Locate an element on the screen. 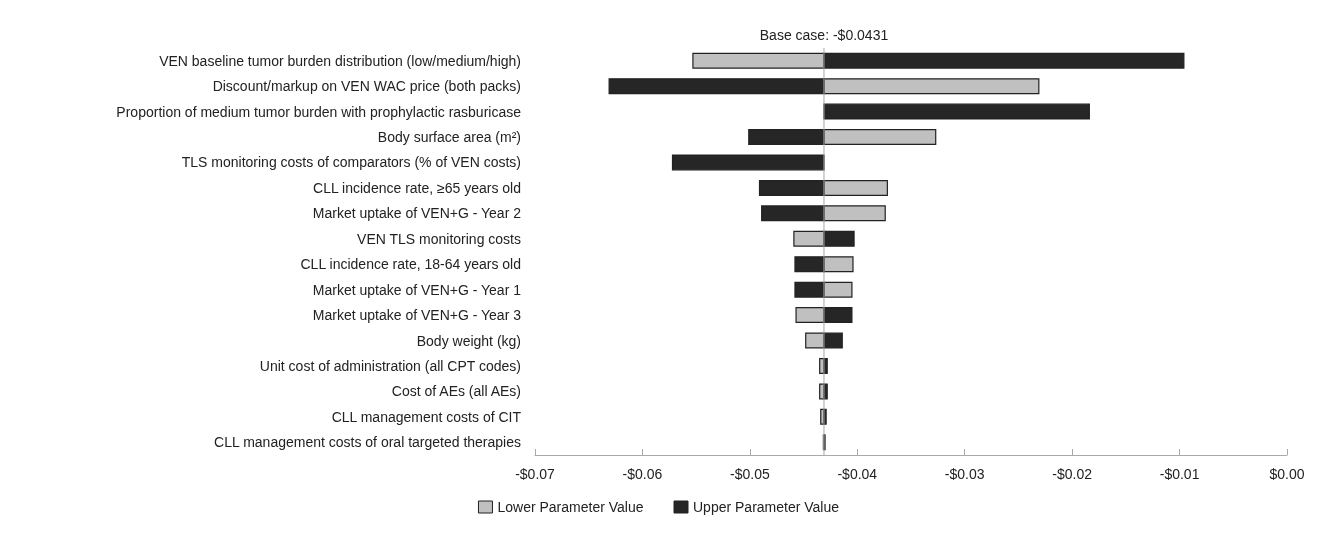  legend-label: Lower Parameter Value is located at coordinates (570, 507).